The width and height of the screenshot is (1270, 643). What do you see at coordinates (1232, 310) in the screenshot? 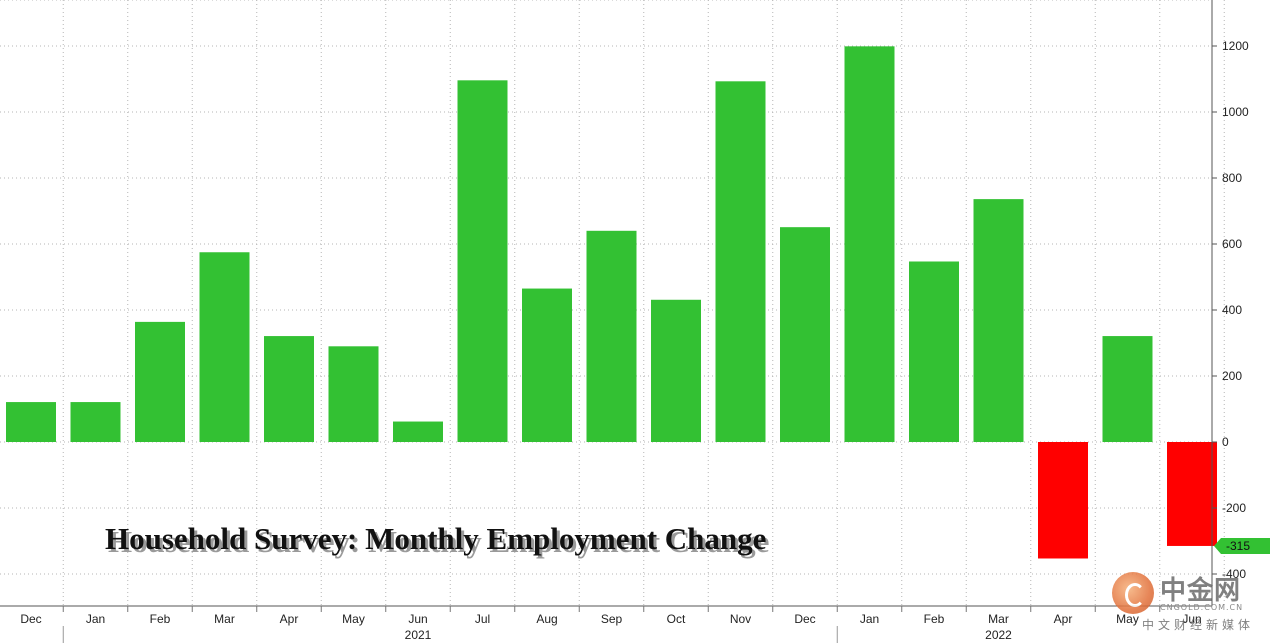
I see `y-tick-label: 400` at bounding box center [1232, 310].